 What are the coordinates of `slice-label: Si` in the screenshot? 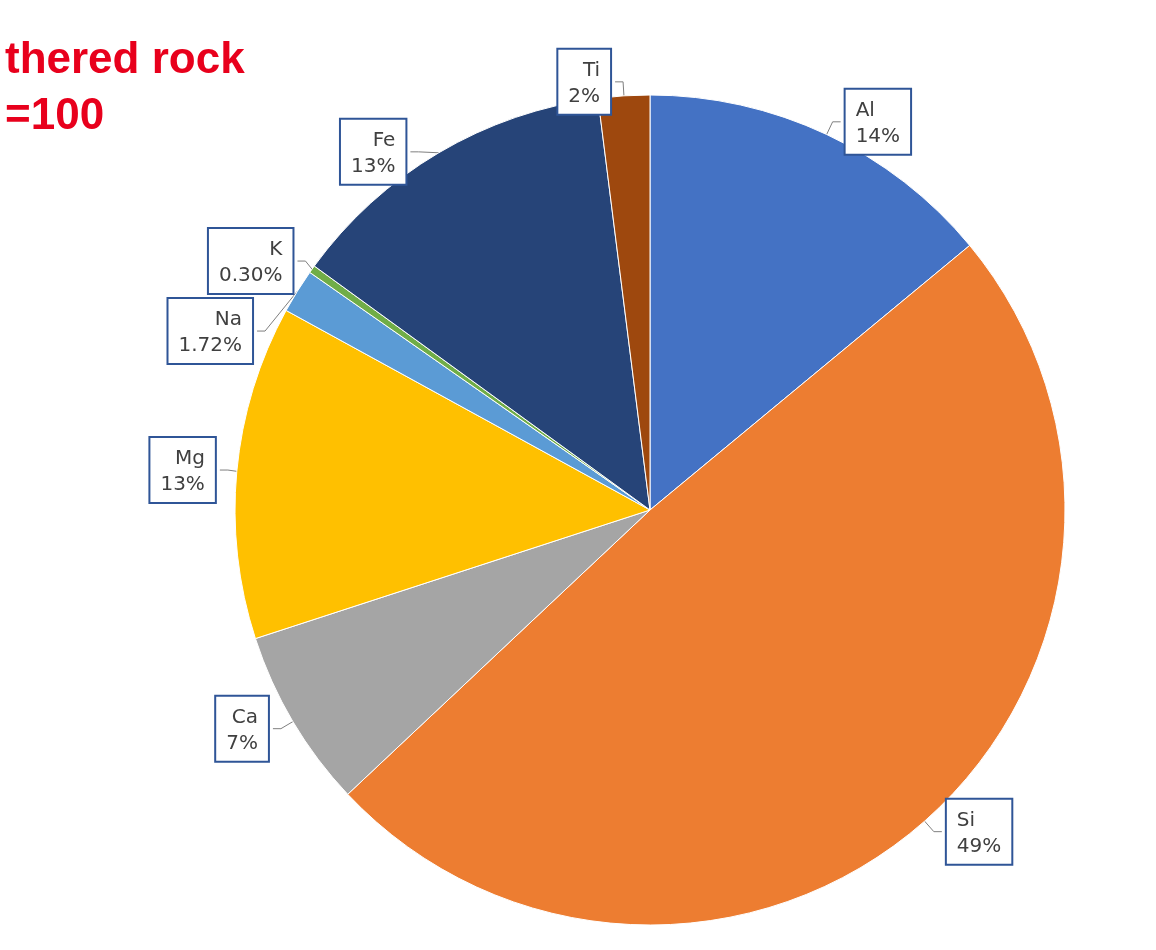 It's located at (966, 818).